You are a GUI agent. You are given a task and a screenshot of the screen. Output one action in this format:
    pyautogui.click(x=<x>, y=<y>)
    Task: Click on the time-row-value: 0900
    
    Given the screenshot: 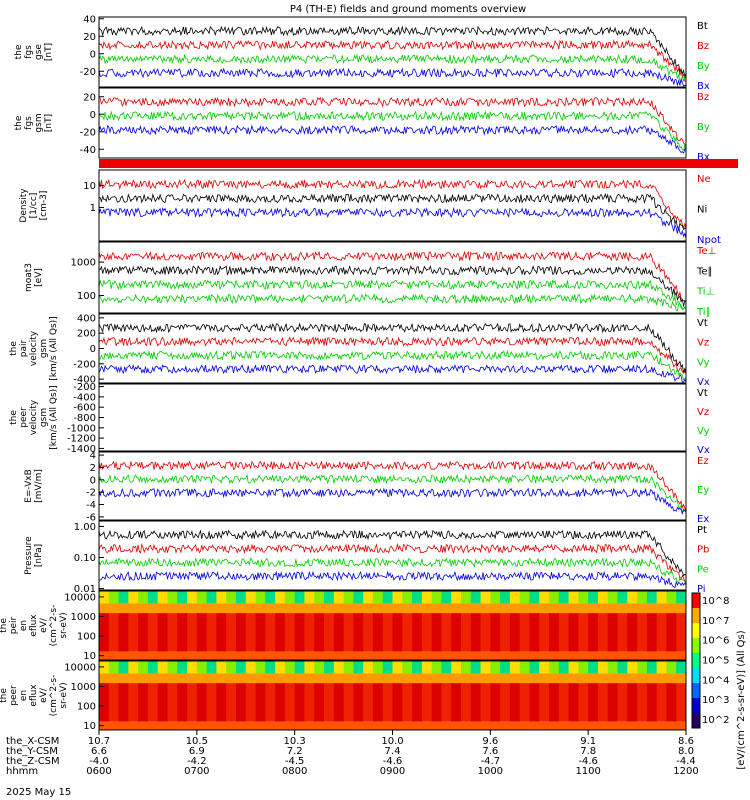 What is the action you would take?
    pyautogui.click(x=392, y=771)
    